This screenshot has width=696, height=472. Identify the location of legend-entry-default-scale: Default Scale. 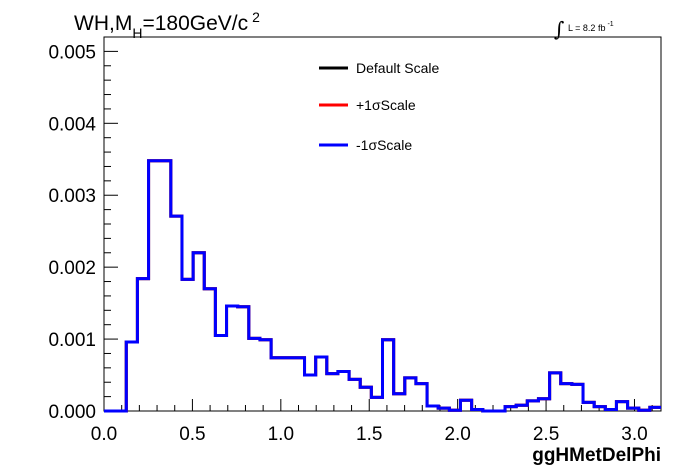
(379, 68).